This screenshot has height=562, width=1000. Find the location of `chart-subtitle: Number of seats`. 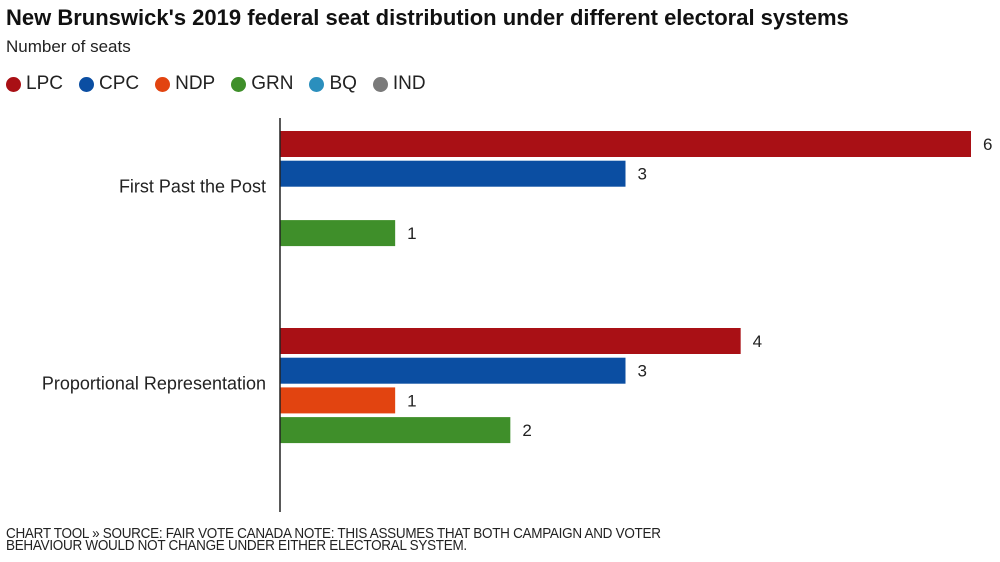

chart-subtitle: Number of seats is located at coordinates (68, 46).